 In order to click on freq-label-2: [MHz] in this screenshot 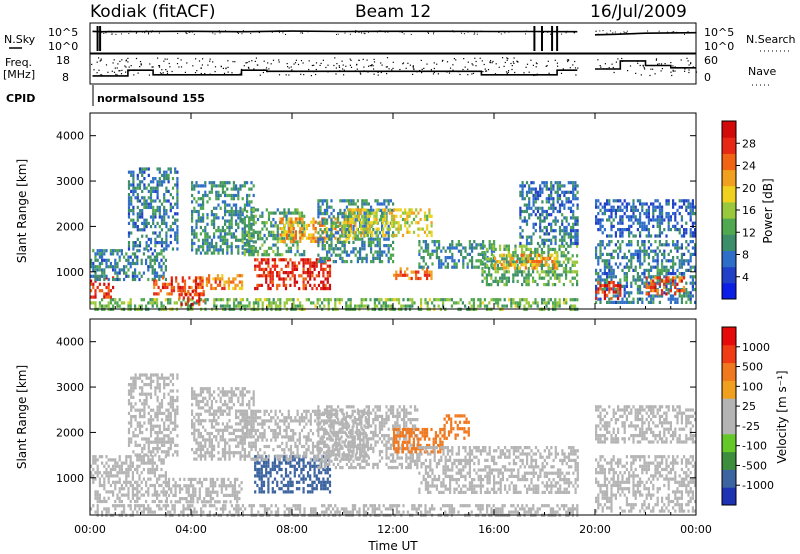, I will do `click(19, 74)`.